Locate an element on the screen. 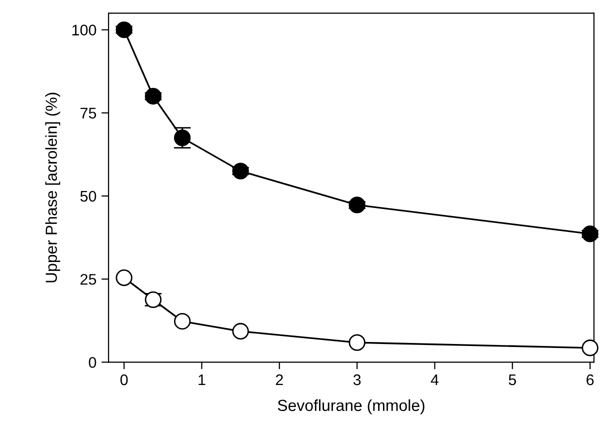 This screenshot has width=603, height=439. y-tick-label: 50 is located at coordinates (88, 196).